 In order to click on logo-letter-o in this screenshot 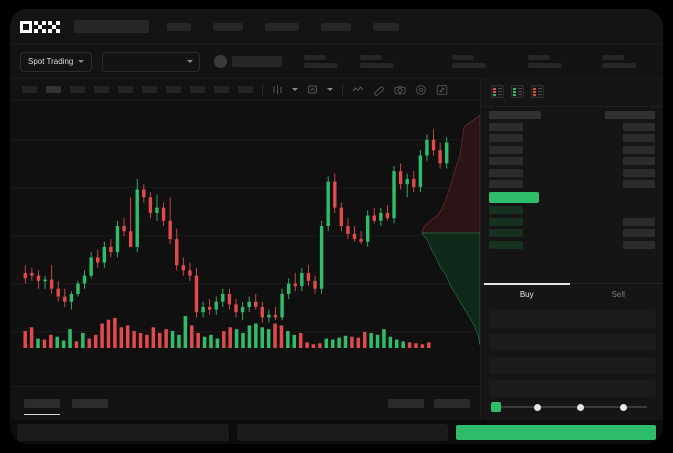, I will do `click(26, 26)`.